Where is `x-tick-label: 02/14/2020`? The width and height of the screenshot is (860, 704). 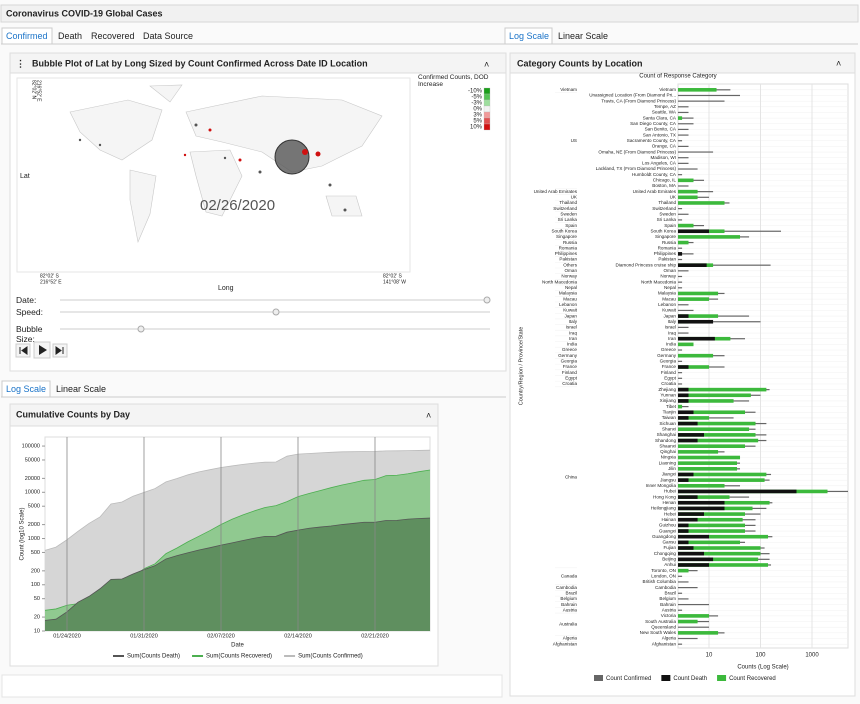
x-tick-label: 02/14/2020 is located at coordinates (298, 636).